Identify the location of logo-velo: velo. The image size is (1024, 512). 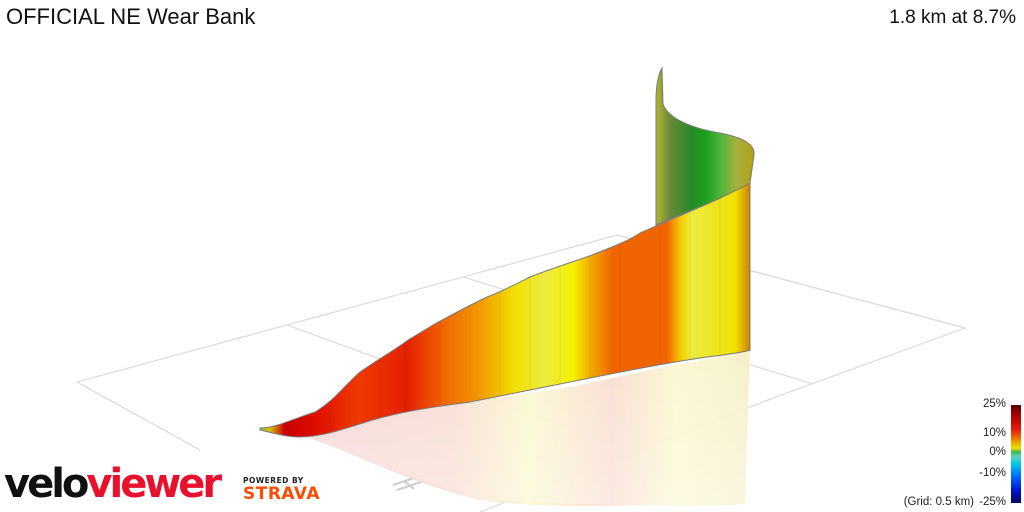
(46, 484).